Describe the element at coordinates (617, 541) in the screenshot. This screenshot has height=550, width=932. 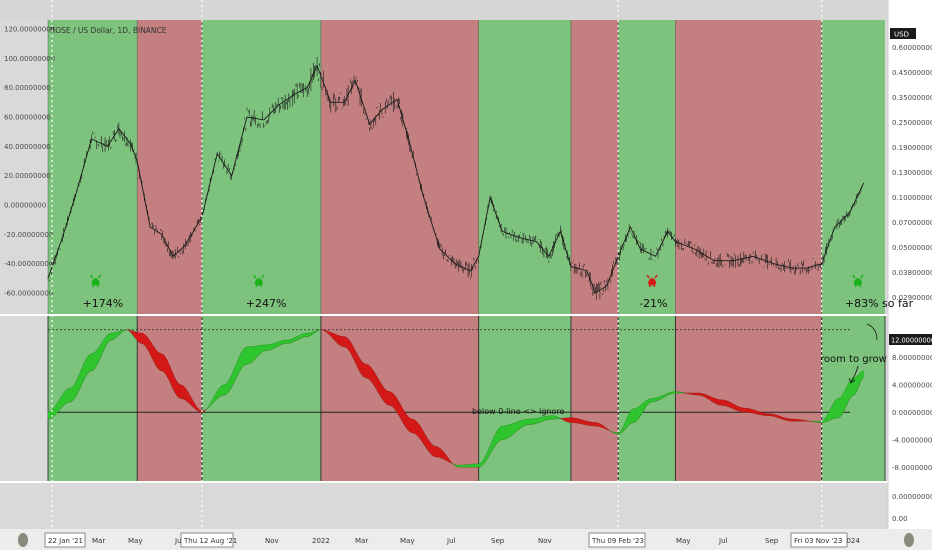
I see `time-badge-label: Thu 09 Feb '23` at that location.